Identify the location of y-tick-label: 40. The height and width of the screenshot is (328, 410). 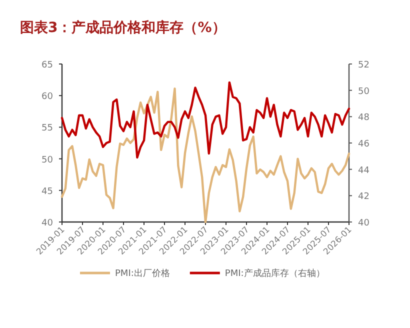
(48, 223).